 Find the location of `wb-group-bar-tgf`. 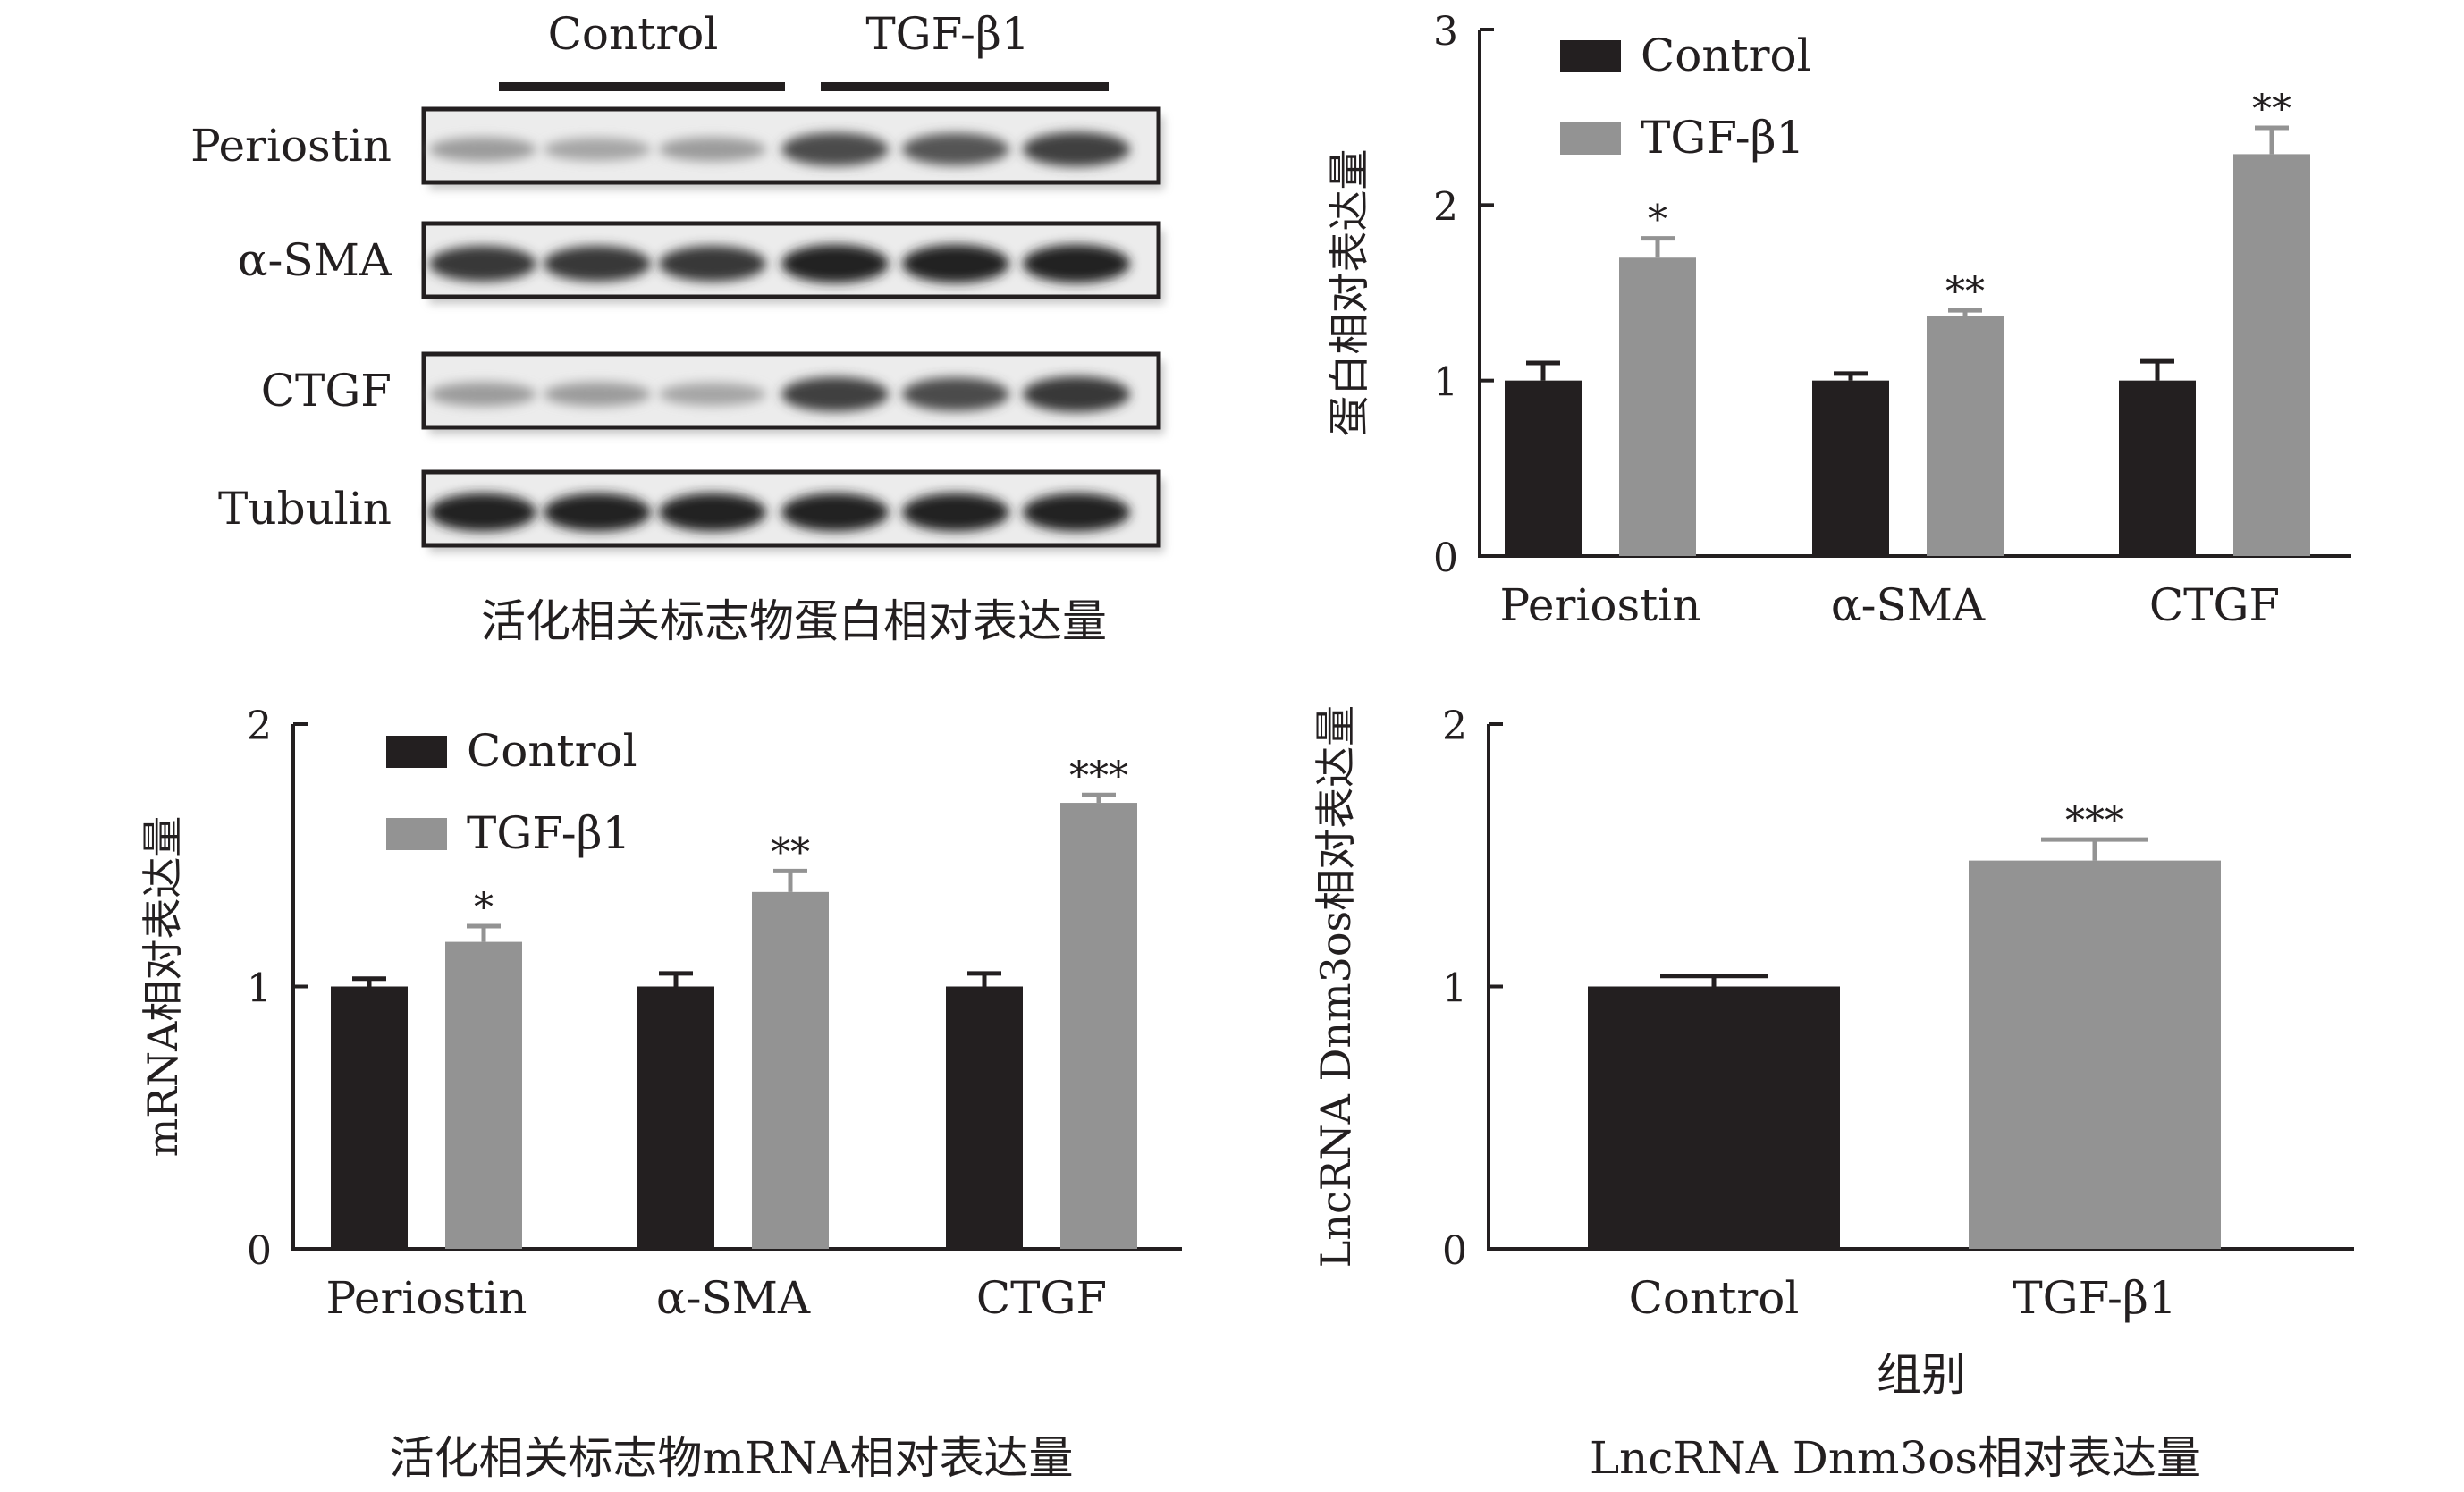

wb-group-bar-tgf is located at coordinates (965, 86).